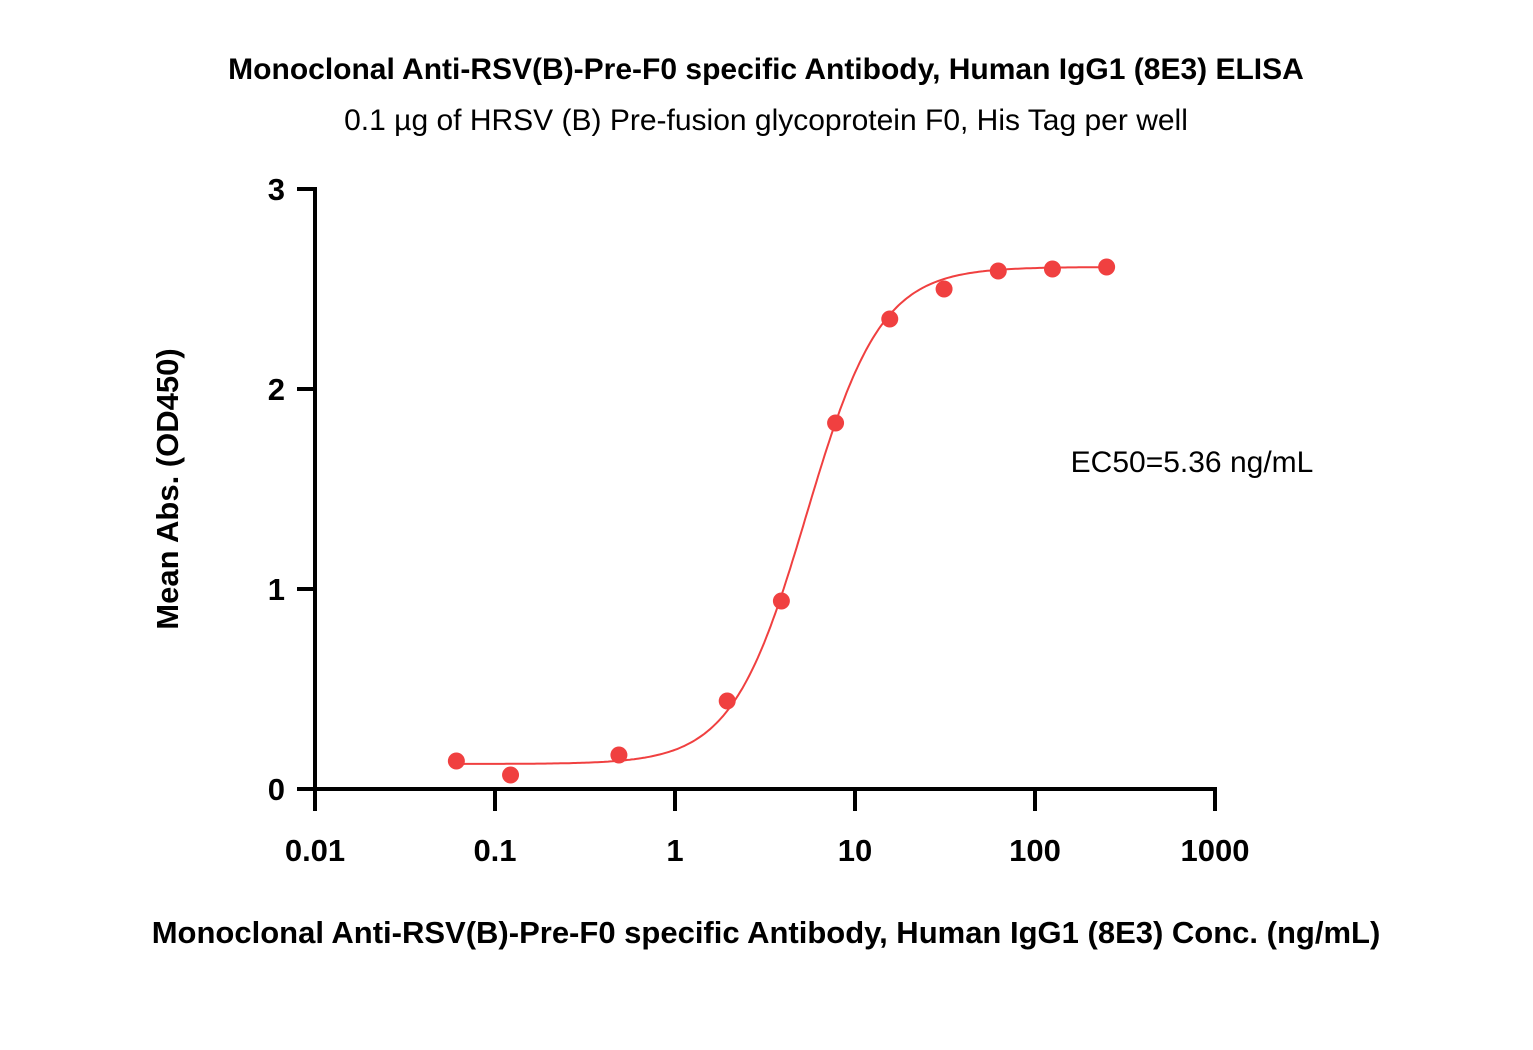  What do you see at coordinates (1215, 850) in the screenshot?
I see `x-tick-label: 1000` at bounding box center [1215, 850].